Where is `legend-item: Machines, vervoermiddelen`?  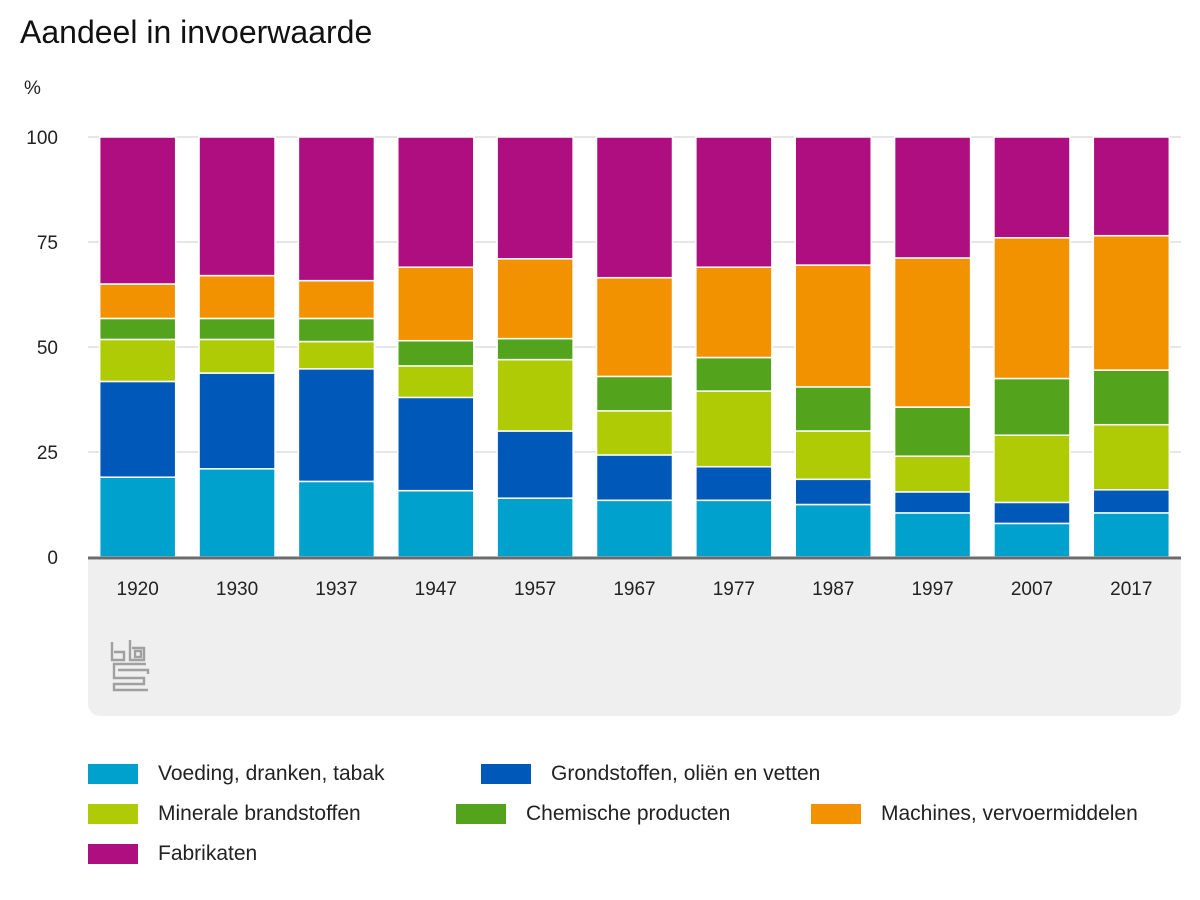 legend-item: Machines, vervoermiddelen is located at coordinates (974, 814).